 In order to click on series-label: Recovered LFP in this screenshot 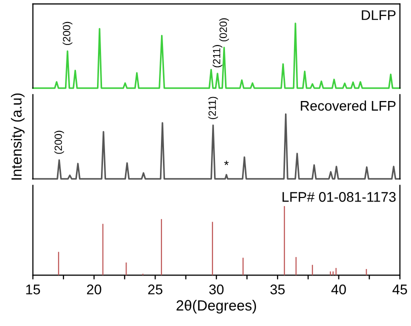, I will do `click(348, 105)`.